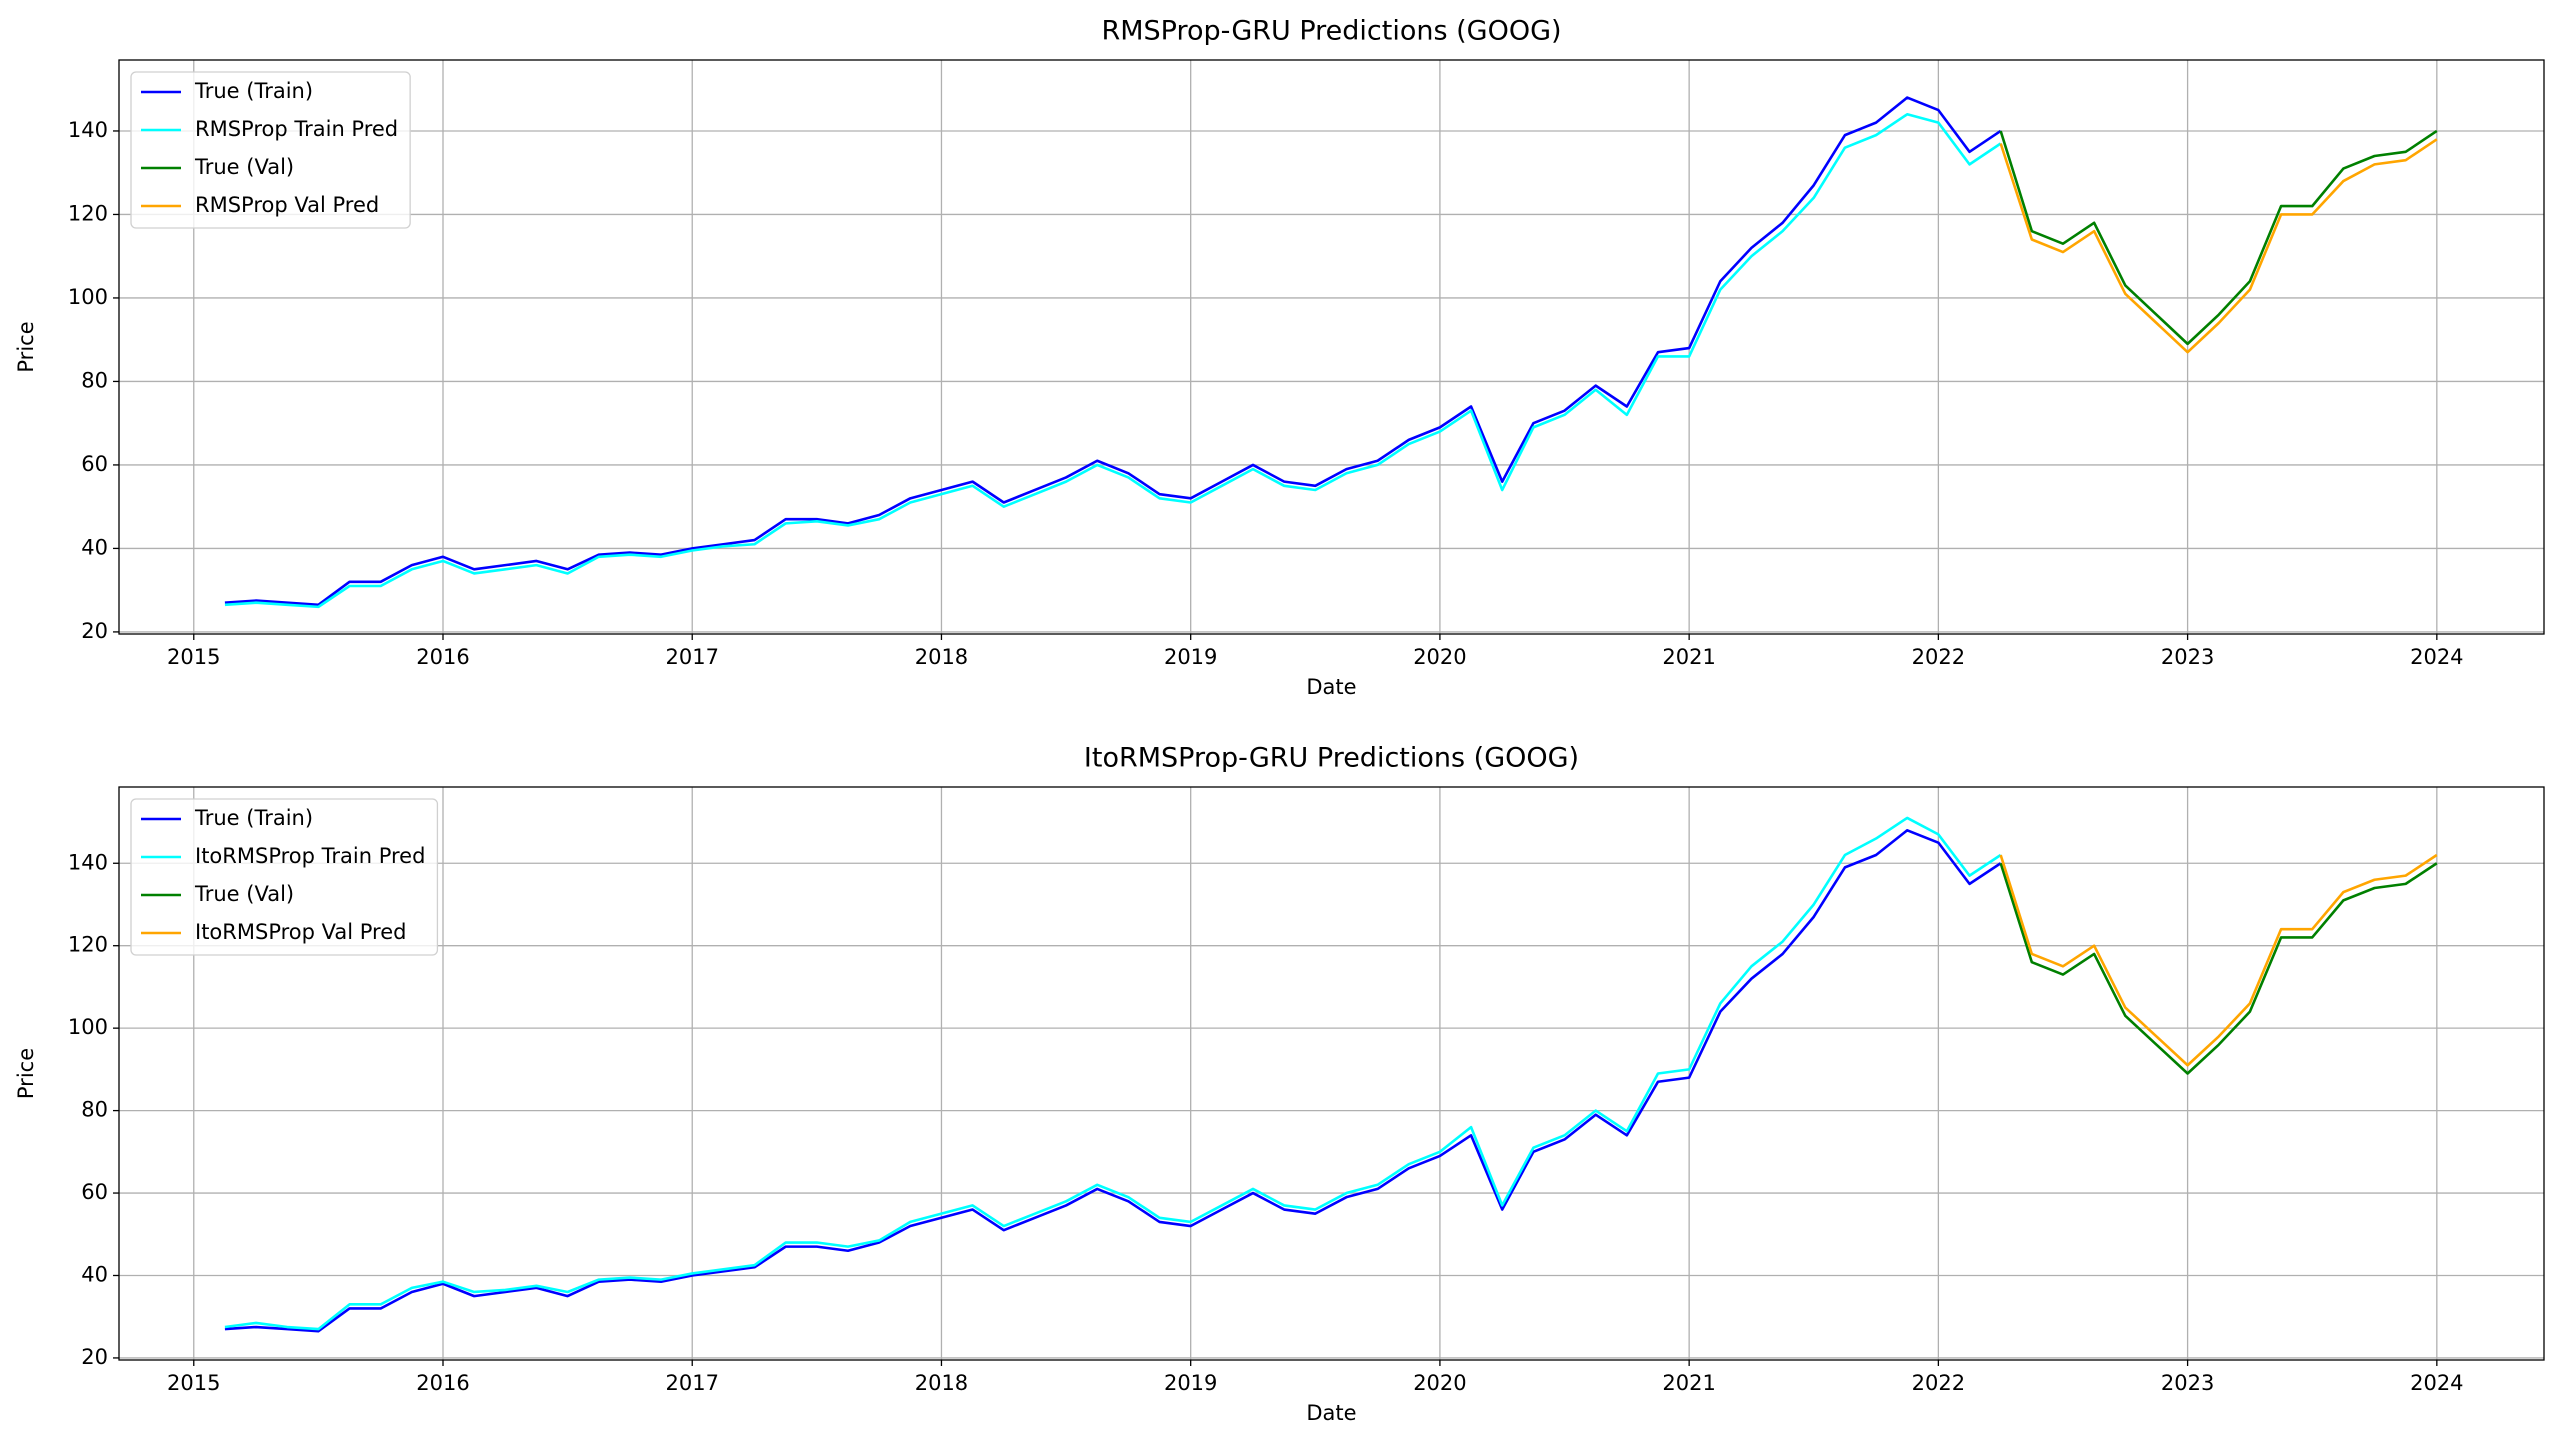 The width and height of the screenshot is (2560, 1449). What do you see at coordinates (310, 856) in the screenshot?
I see `legend-label: ItoRMSProp Train Pred` at bounding box center [310, 856].